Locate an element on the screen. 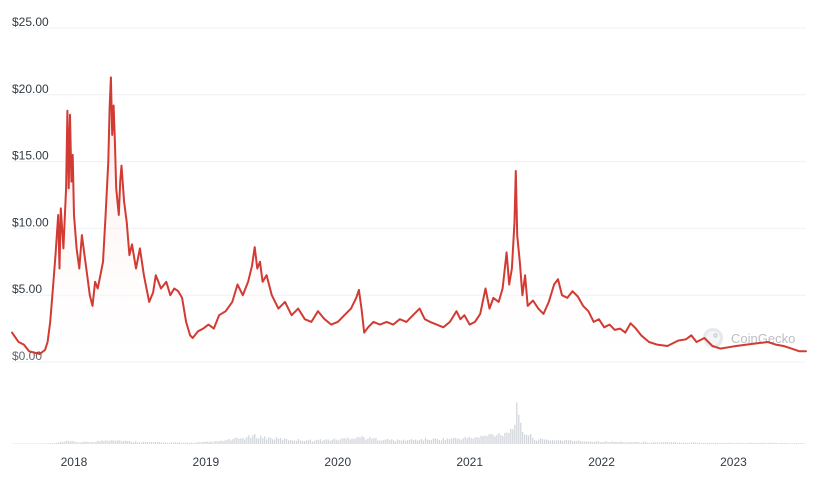 Image resolution: width=834 pixels, height=480 pixels. y-tick-label: $5.00 is located at coordinates (27, 289).